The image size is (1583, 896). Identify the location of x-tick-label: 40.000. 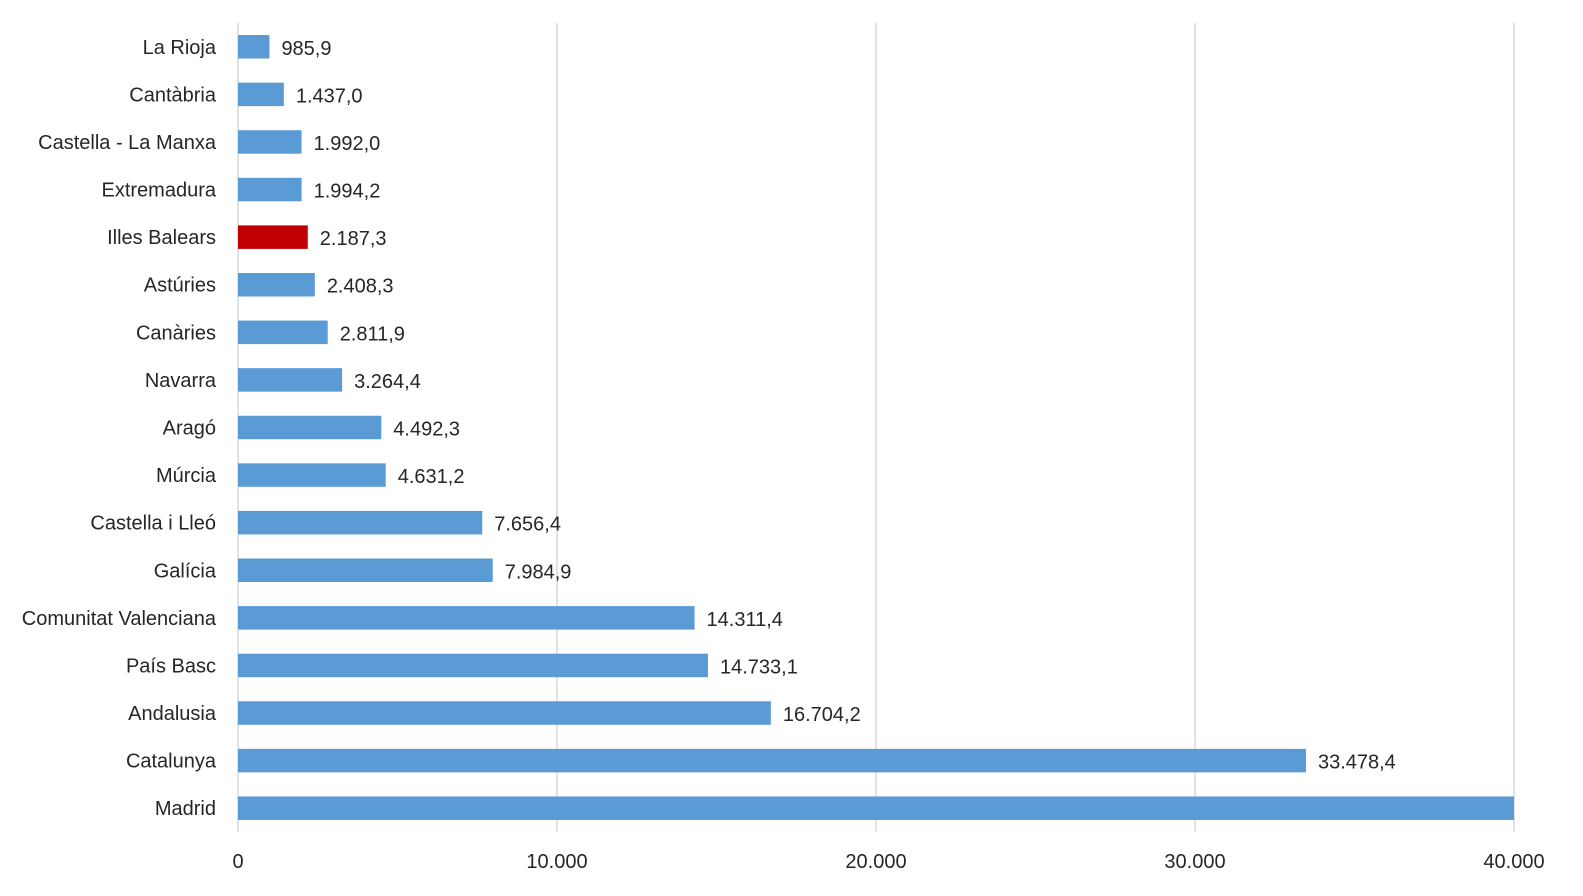
(1513, 862).